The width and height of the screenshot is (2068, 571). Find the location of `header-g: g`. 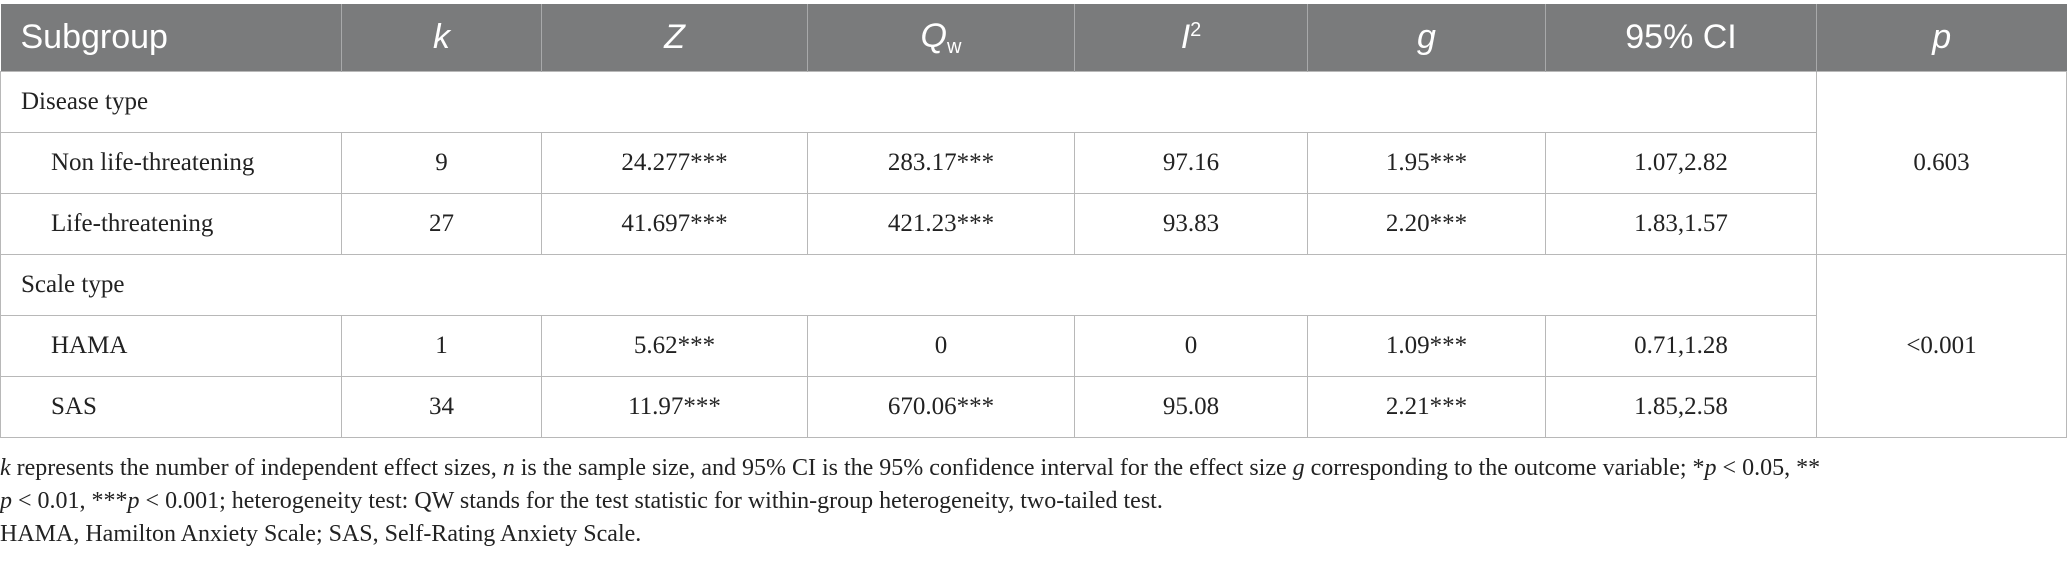

header-g: g is located at coordinates (1426, 38).